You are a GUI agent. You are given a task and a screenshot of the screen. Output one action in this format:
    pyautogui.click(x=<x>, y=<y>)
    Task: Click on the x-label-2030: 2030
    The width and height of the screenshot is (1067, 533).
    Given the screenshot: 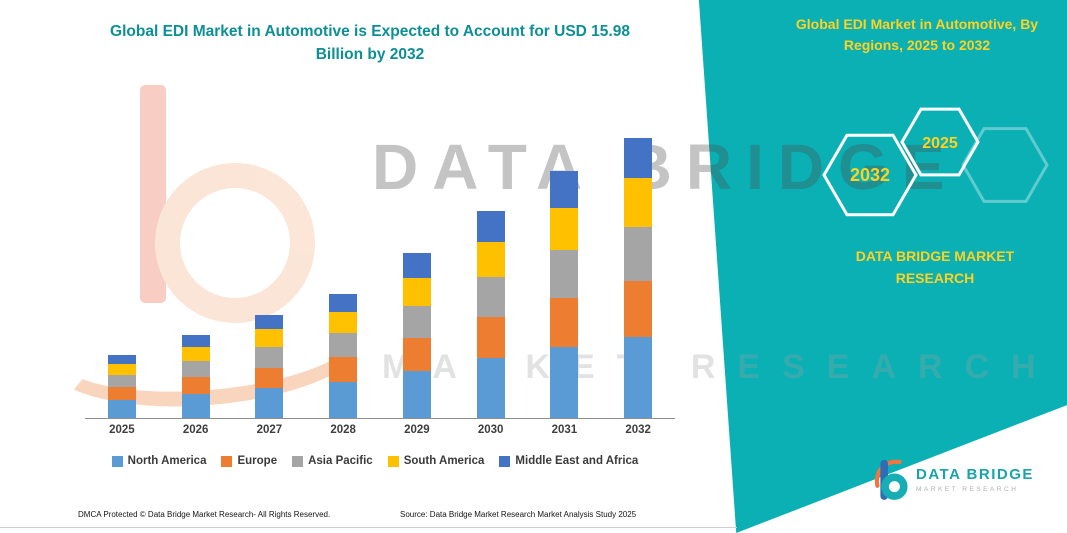 What is the action you would take?
    pyautogui.click(x=490, y=430)
    